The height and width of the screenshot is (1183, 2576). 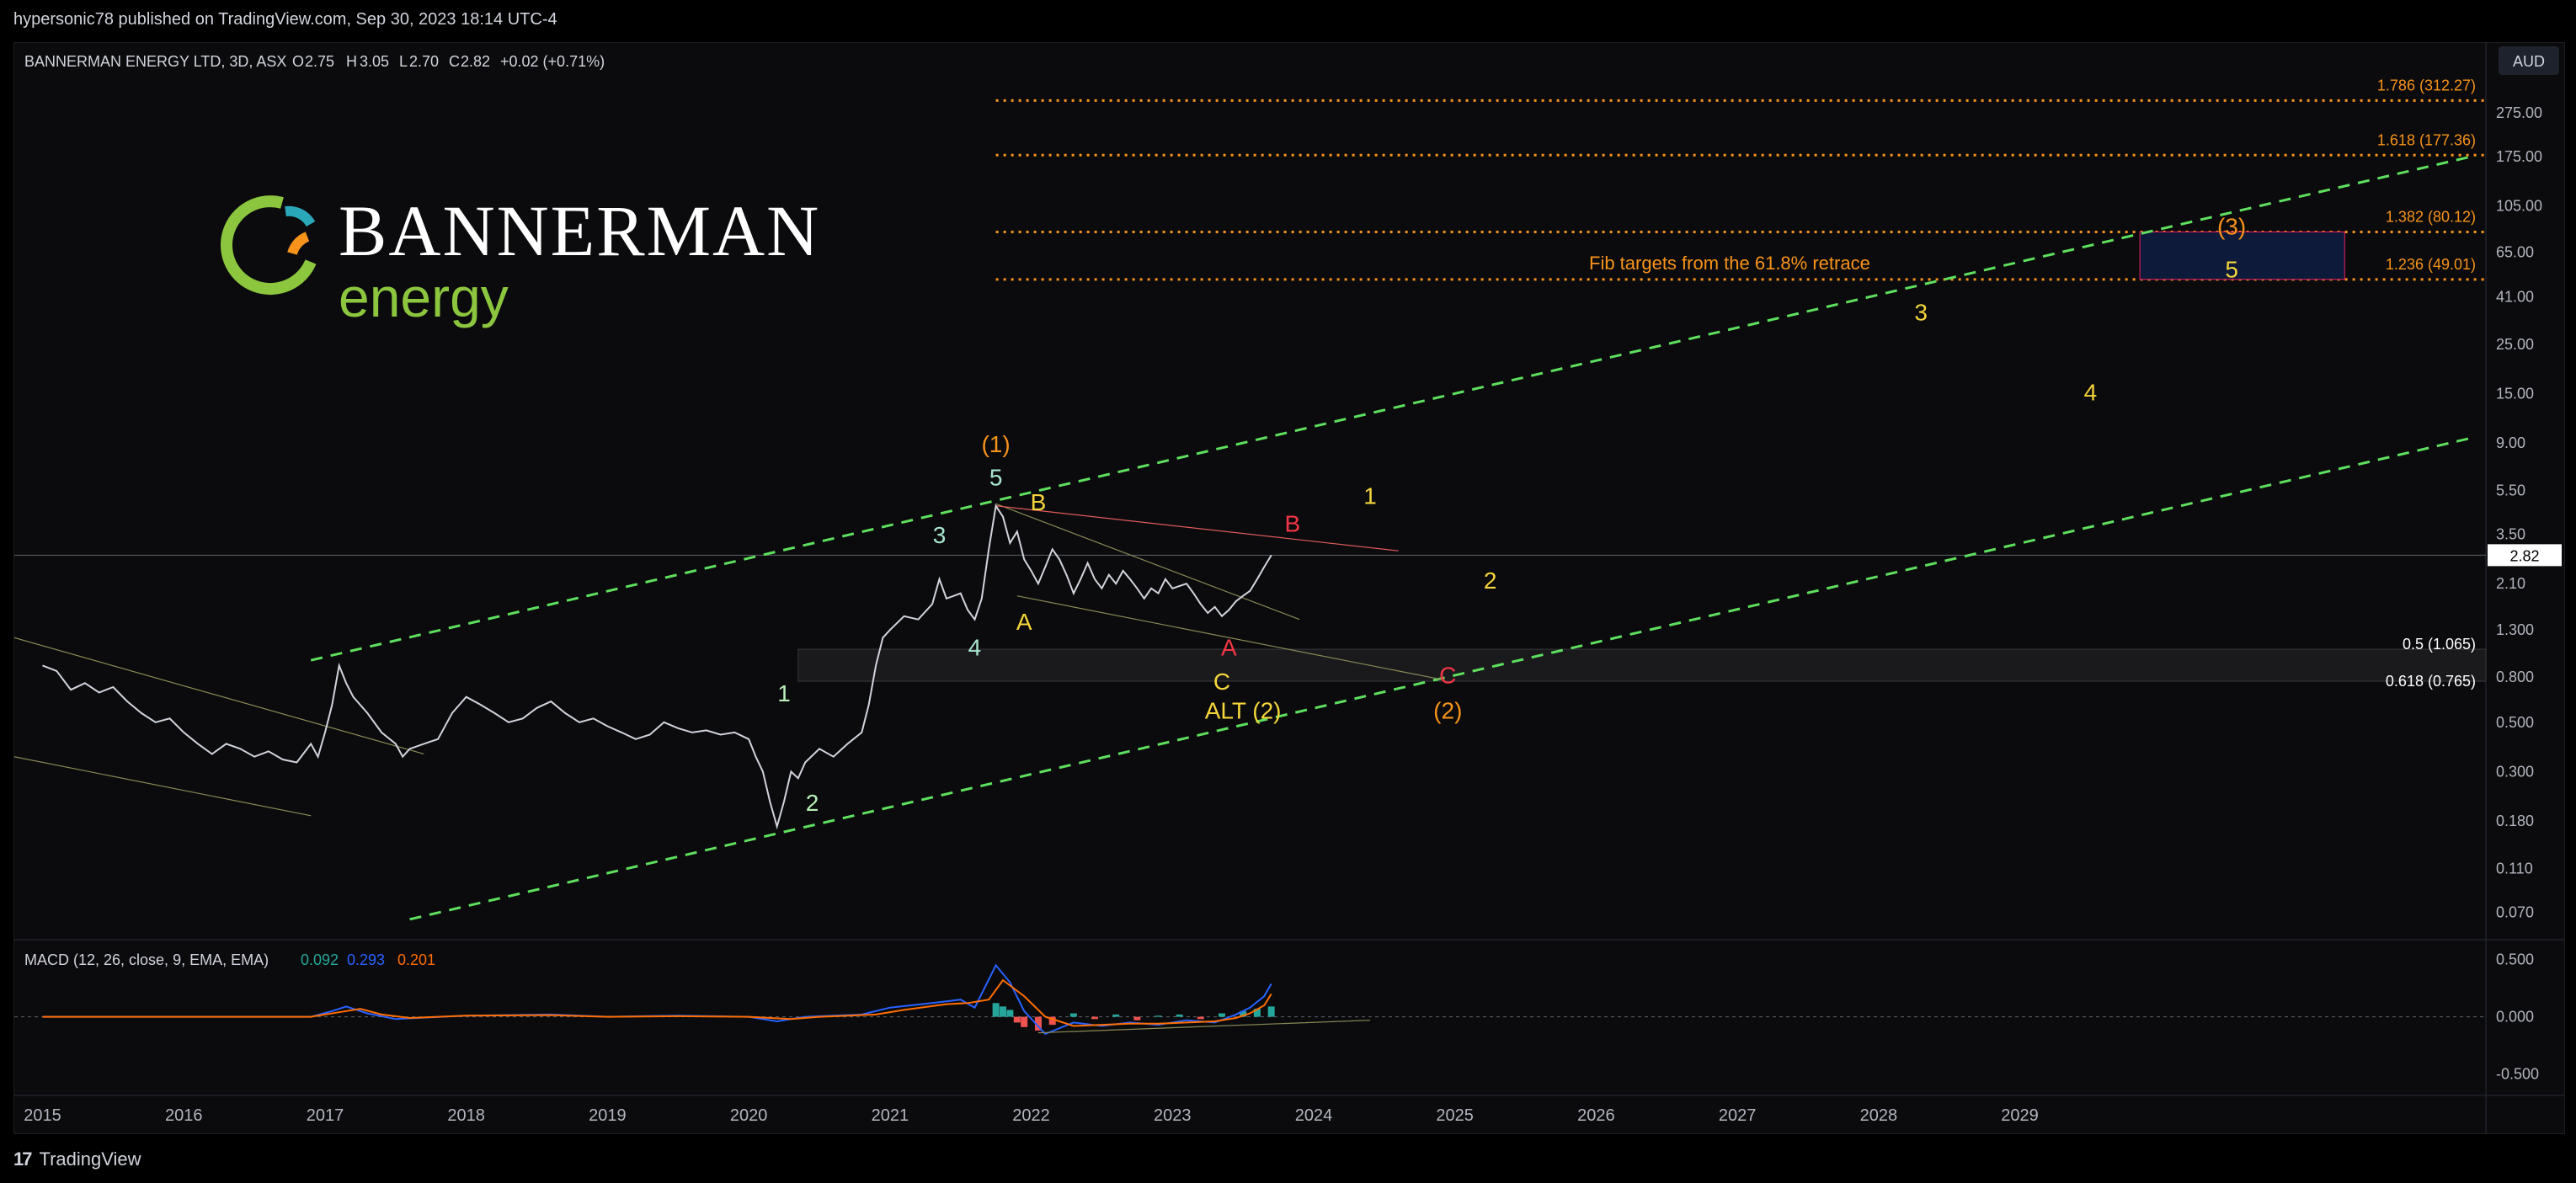 I want to click on last-price-value: 2.82, so click(x=2524, y=555).